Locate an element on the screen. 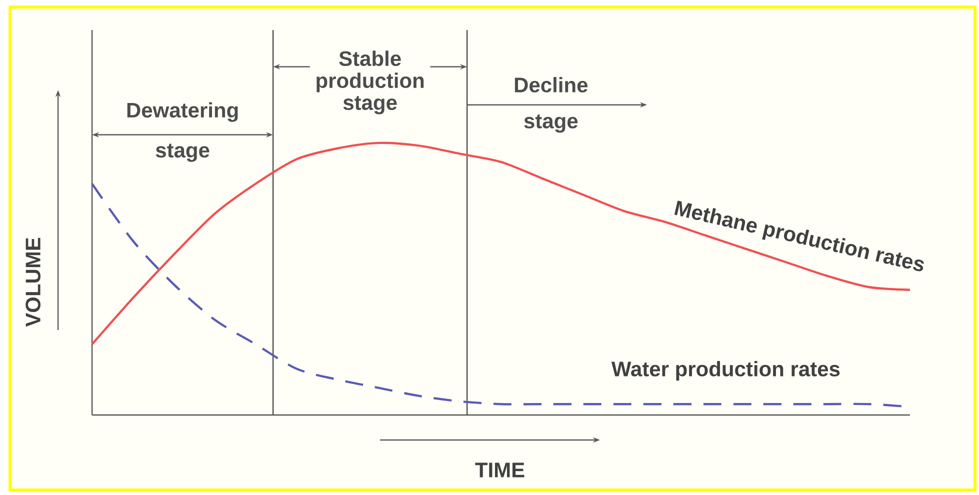 The image size is (979, 495). y-axis-title: VOLUME is located at coordinates (33, 282).